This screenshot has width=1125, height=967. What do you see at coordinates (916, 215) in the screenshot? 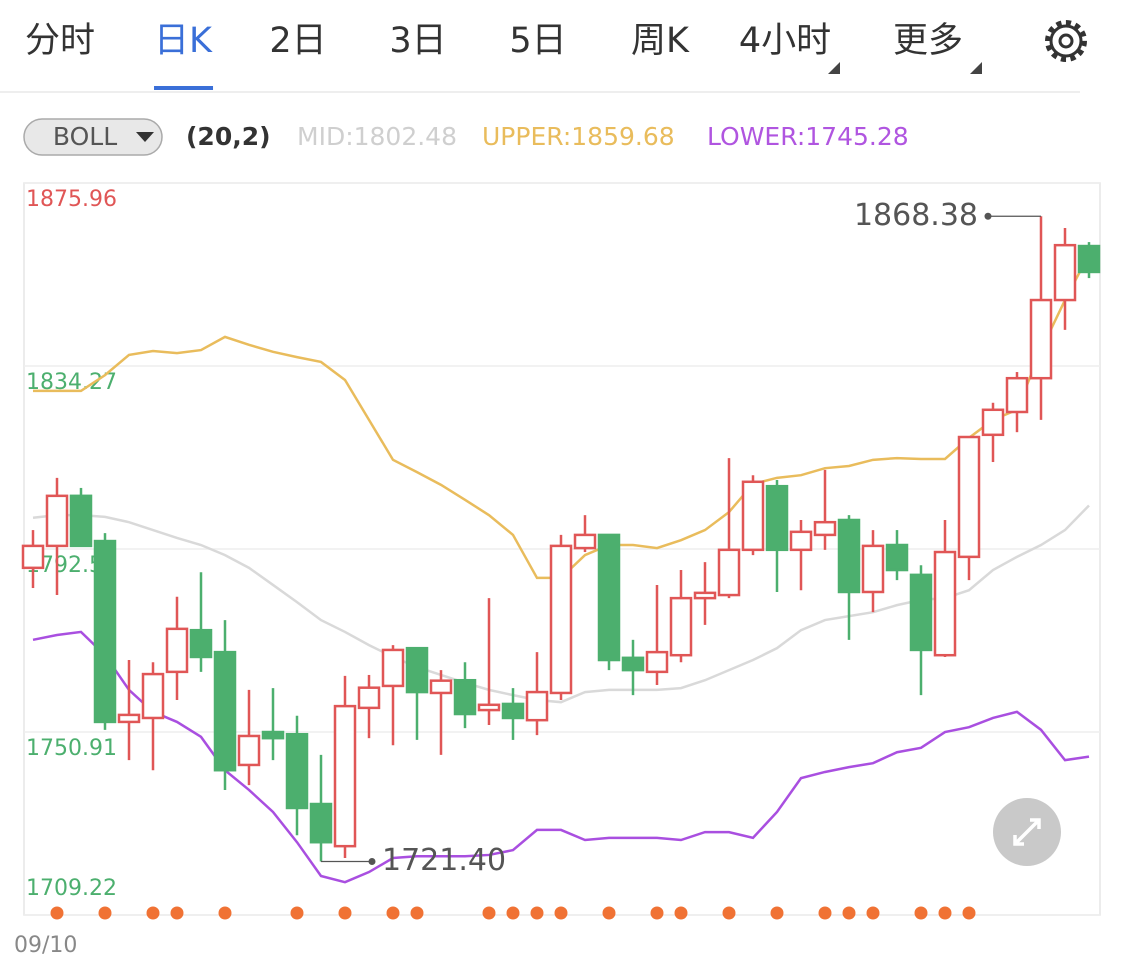
I see `annotation-label: 1868.38` at bounding box center [916, 215].